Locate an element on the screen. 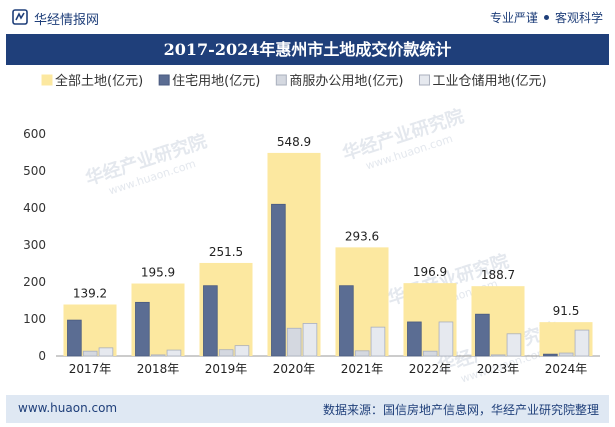 The height and width of the screenshot is (427, 615). data-label: 293.6 is located at coordinates (362, 236).